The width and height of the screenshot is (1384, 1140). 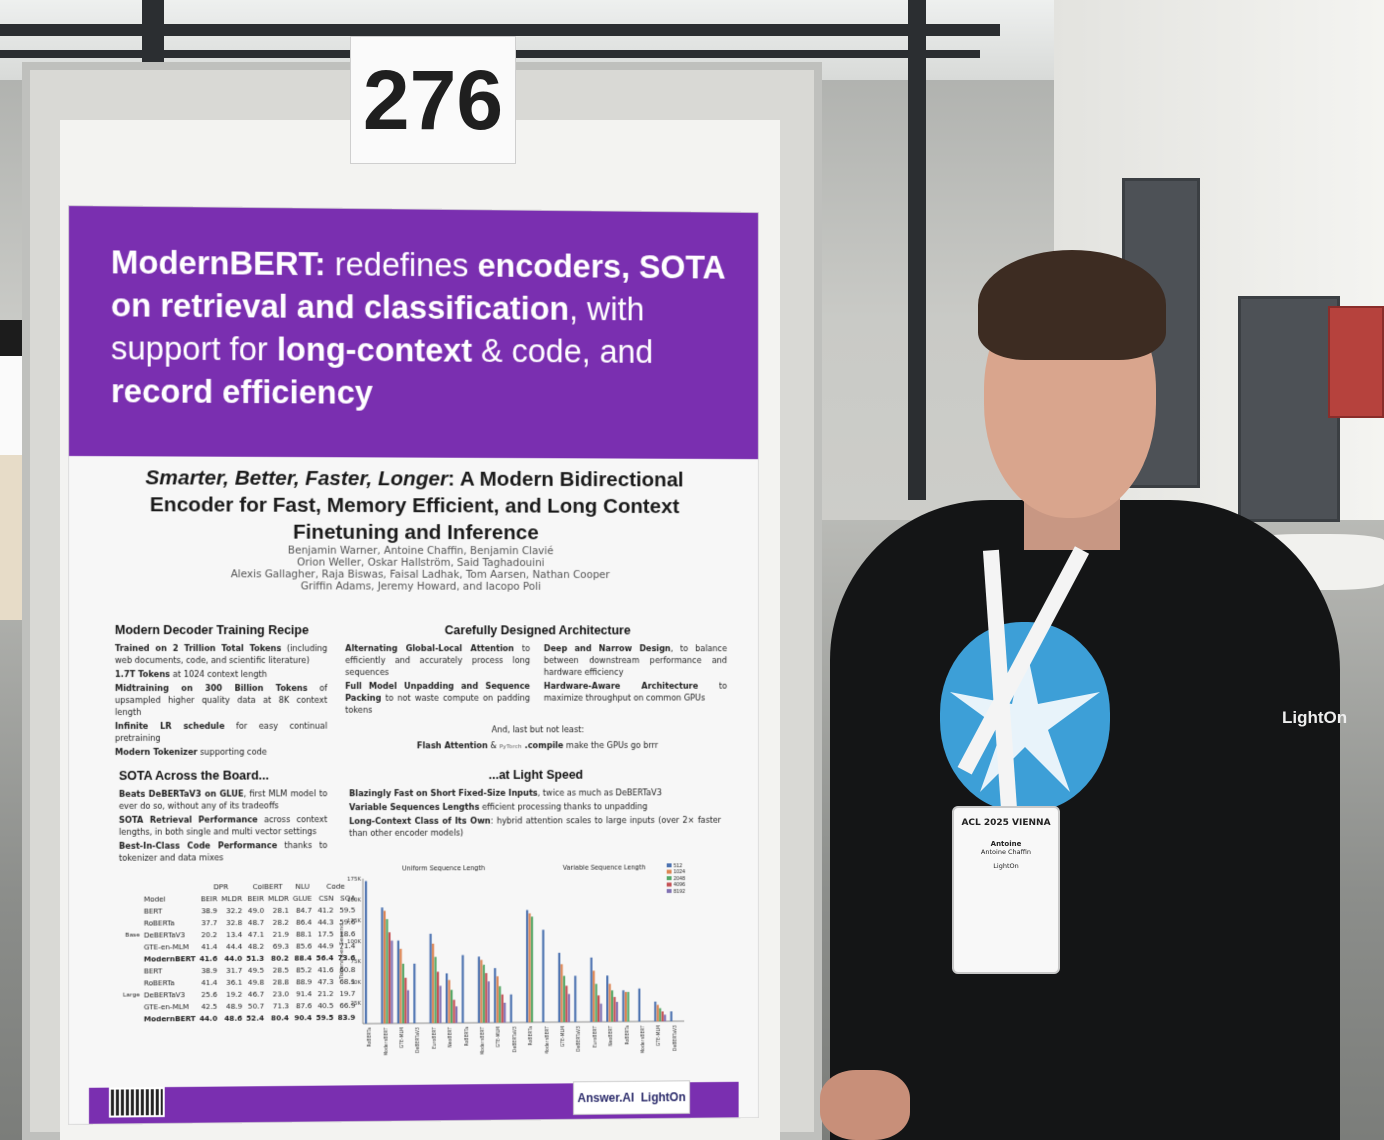 What do you see at coordinates (255, 971) in the screenshot?
I see `table-cell: 49.5` at bounding box center [255, 971].